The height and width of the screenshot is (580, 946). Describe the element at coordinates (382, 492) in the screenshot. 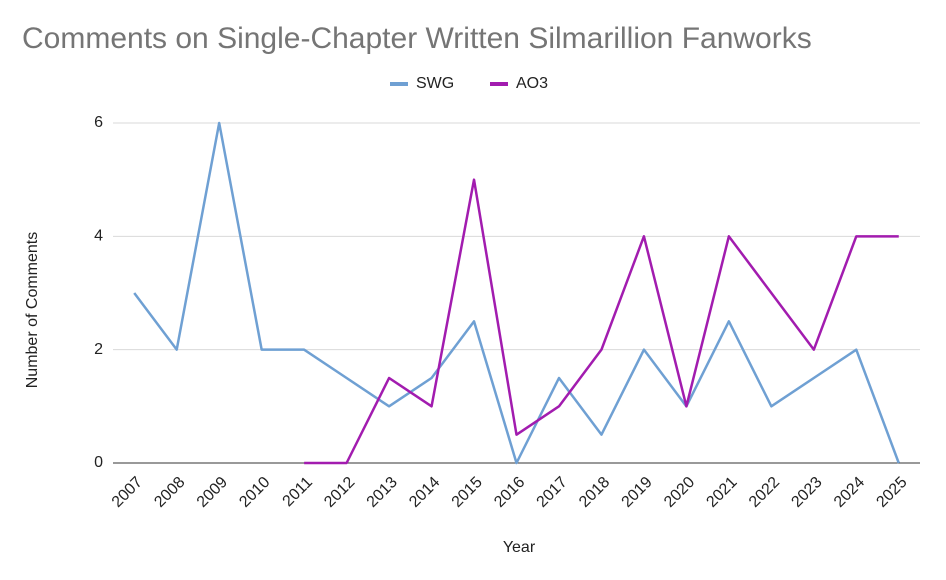

I see `x-tick-label: 2013` at that location.